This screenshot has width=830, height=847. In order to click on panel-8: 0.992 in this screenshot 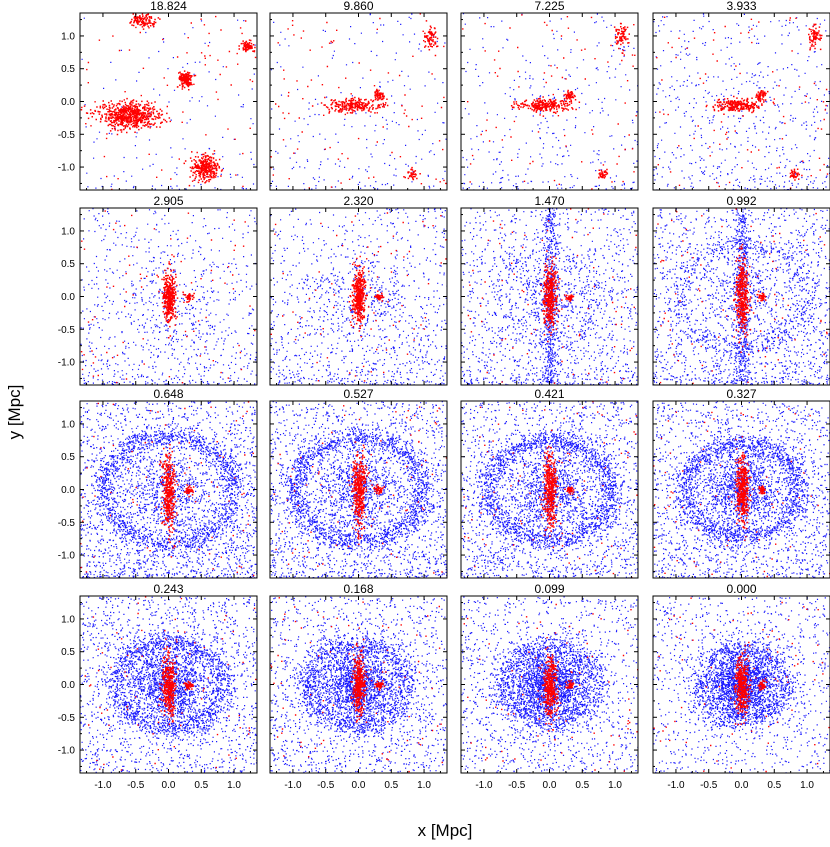, I will do `click(741, 290)`.